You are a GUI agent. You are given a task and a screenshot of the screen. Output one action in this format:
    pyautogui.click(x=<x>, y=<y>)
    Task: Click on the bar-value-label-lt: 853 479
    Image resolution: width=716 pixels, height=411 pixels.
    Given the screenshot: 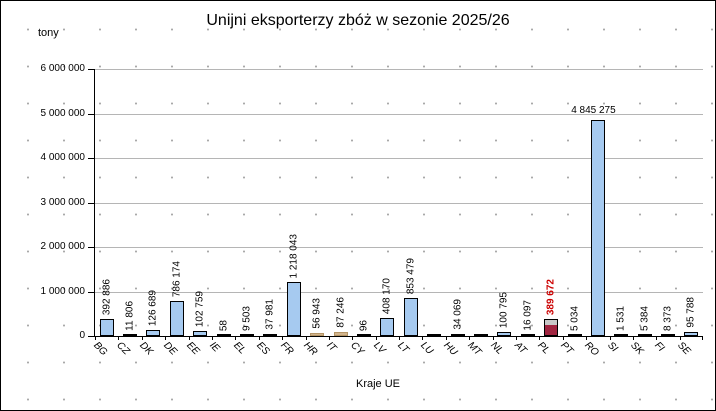 What is the action you would take?
    pyautogui.click(x=411, y=275)
    